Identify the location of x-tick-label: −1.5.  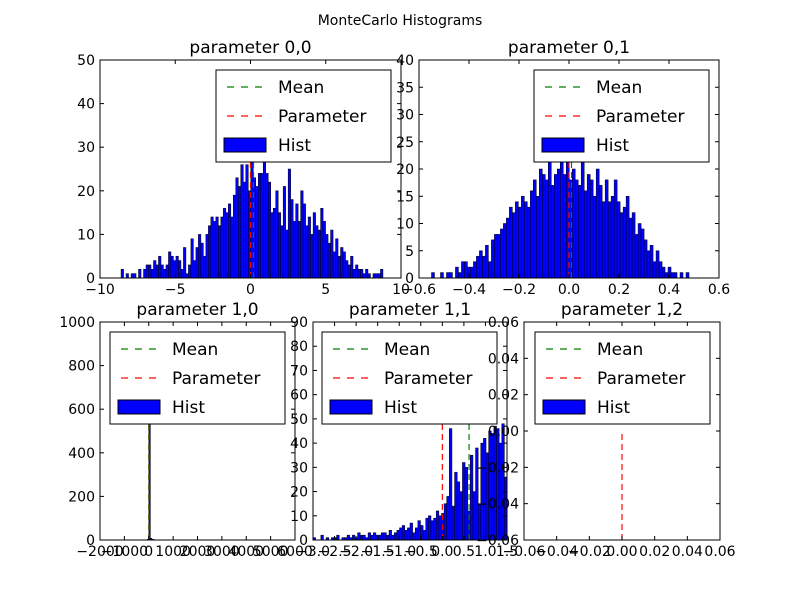
(378, 552).